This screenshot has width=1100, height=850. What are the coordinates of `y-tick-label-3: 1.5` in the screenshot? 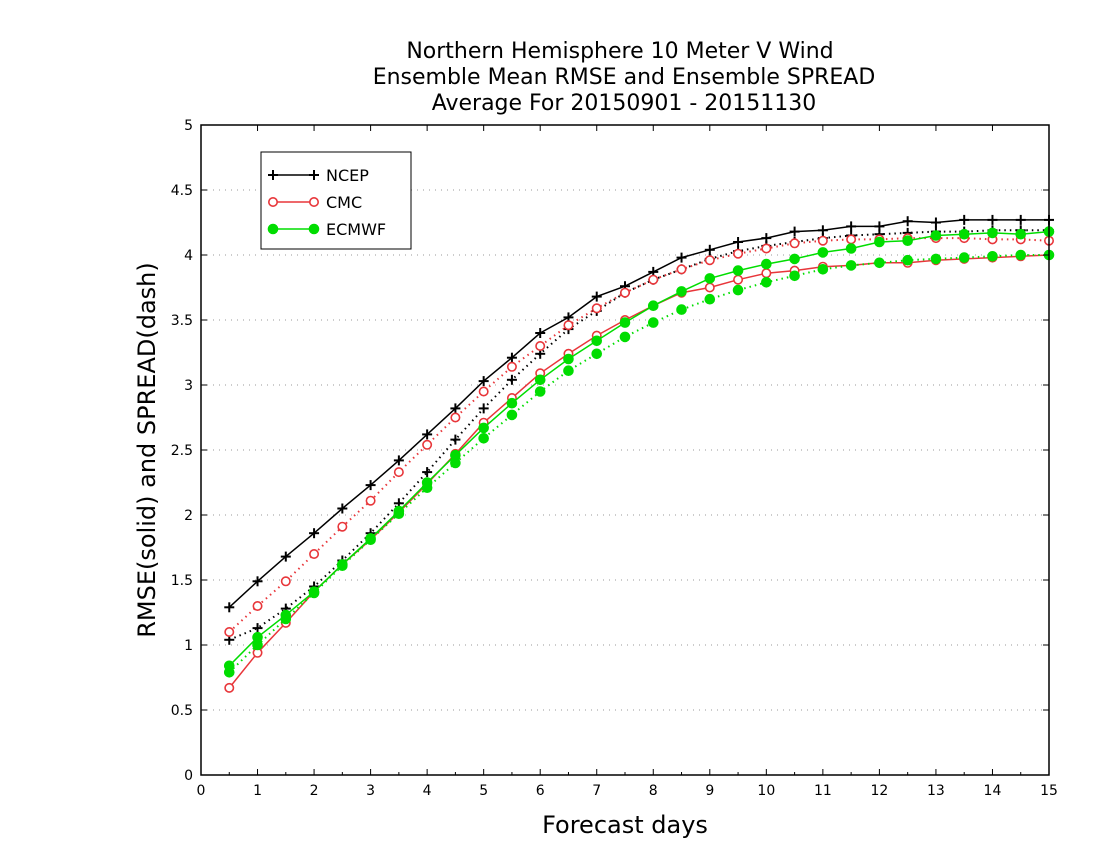 It's located at (182, 581).